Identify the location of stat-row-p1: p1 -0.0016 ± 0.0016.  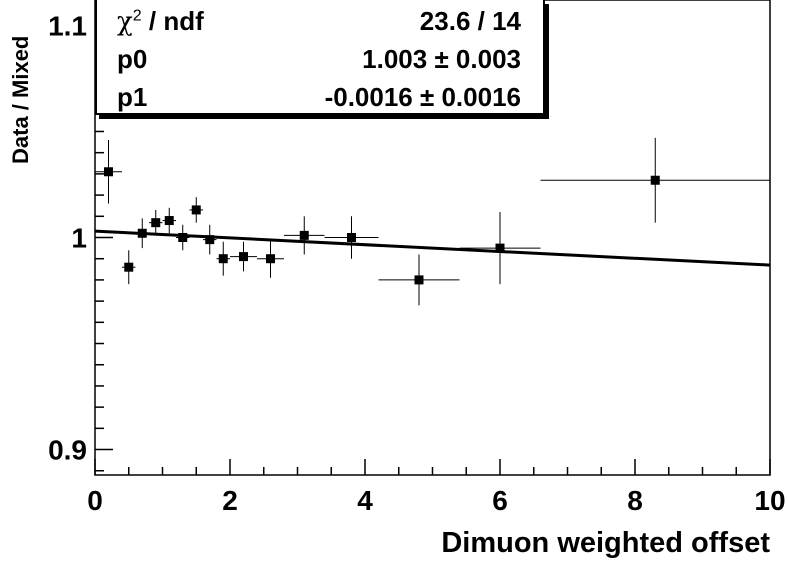
(320, 99).